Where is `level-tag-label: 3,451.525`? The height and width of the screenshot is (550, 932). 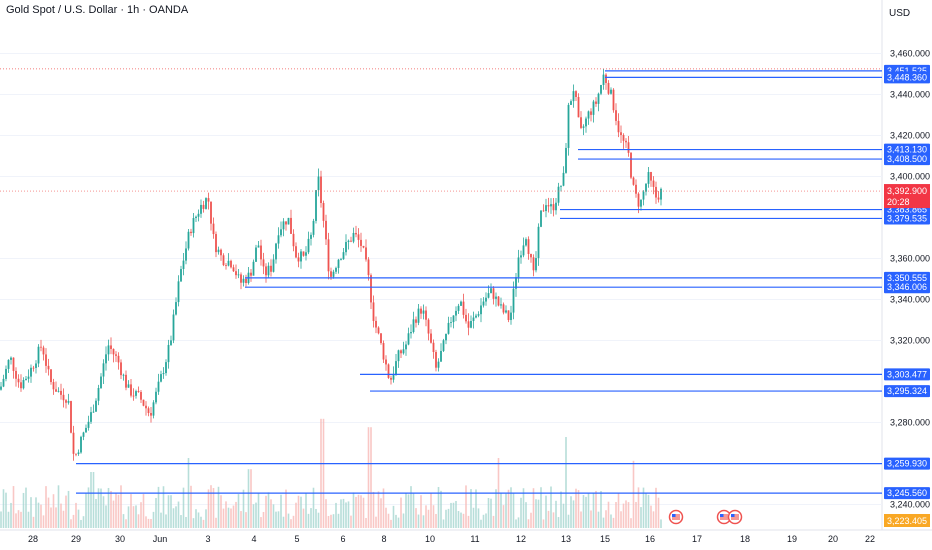 level-tag-label: 3,451.525 is located at coordinates (907, 71).